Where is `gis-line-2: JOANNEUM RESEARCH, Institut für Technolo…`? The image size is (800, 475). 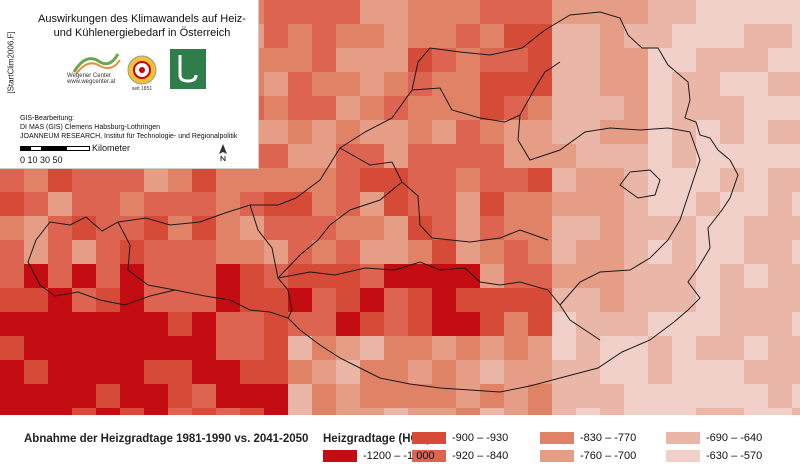
gis-line-2: JOANNEUM RESEARCH, Institut für Technolo… is located at coordinates (129, 136).